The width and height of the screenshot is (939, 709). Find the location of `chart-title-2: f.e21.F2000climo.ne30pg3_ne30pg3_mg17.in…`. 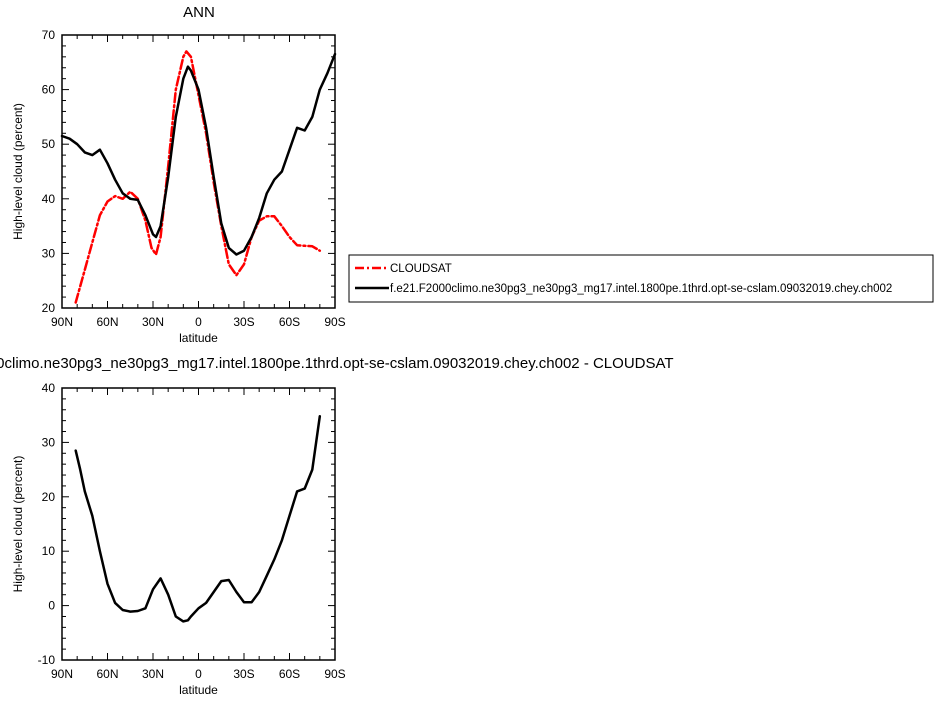

chart-title-2: f.e21.F2000climo.ne30pg3_ne30pg3_mg17.in… is located at coordinates (337, 363).